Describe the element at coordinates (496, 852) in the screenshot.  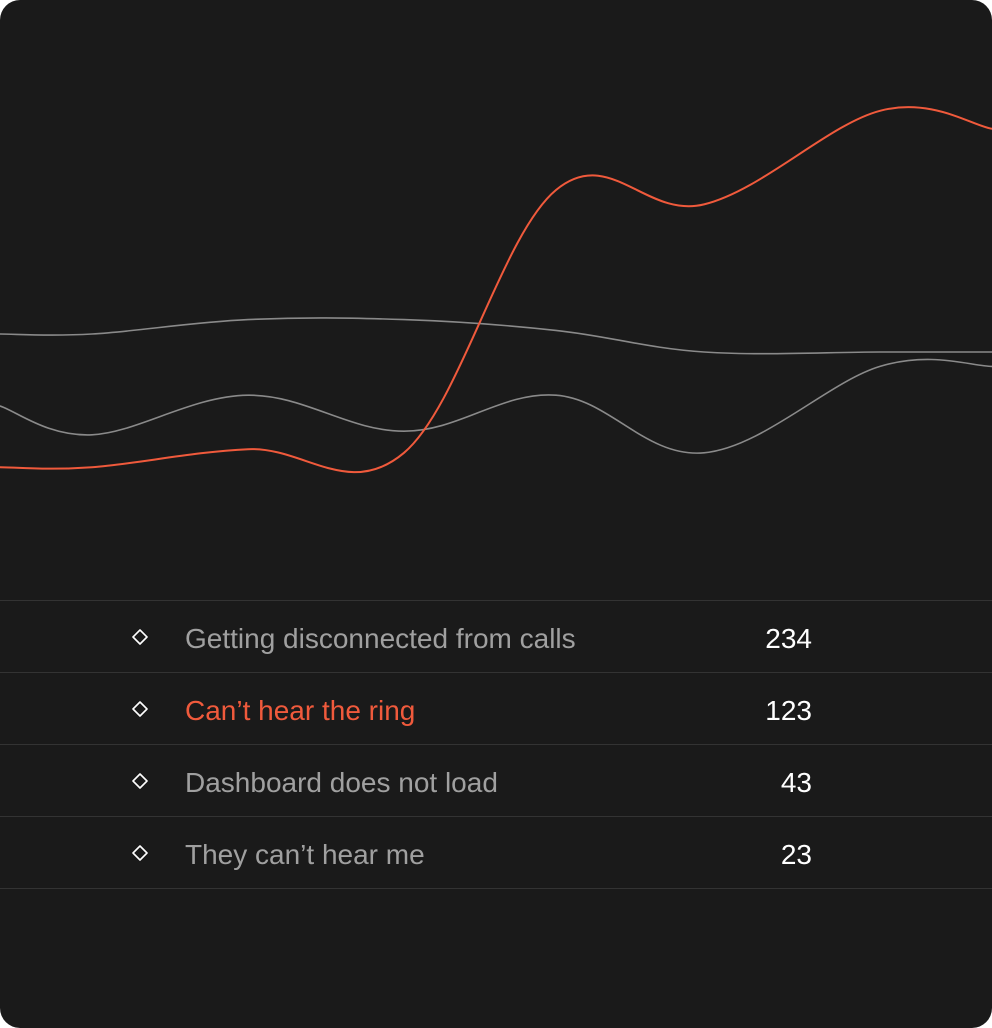
I see `issue-row-3: They can’t hear me 23` at that location.